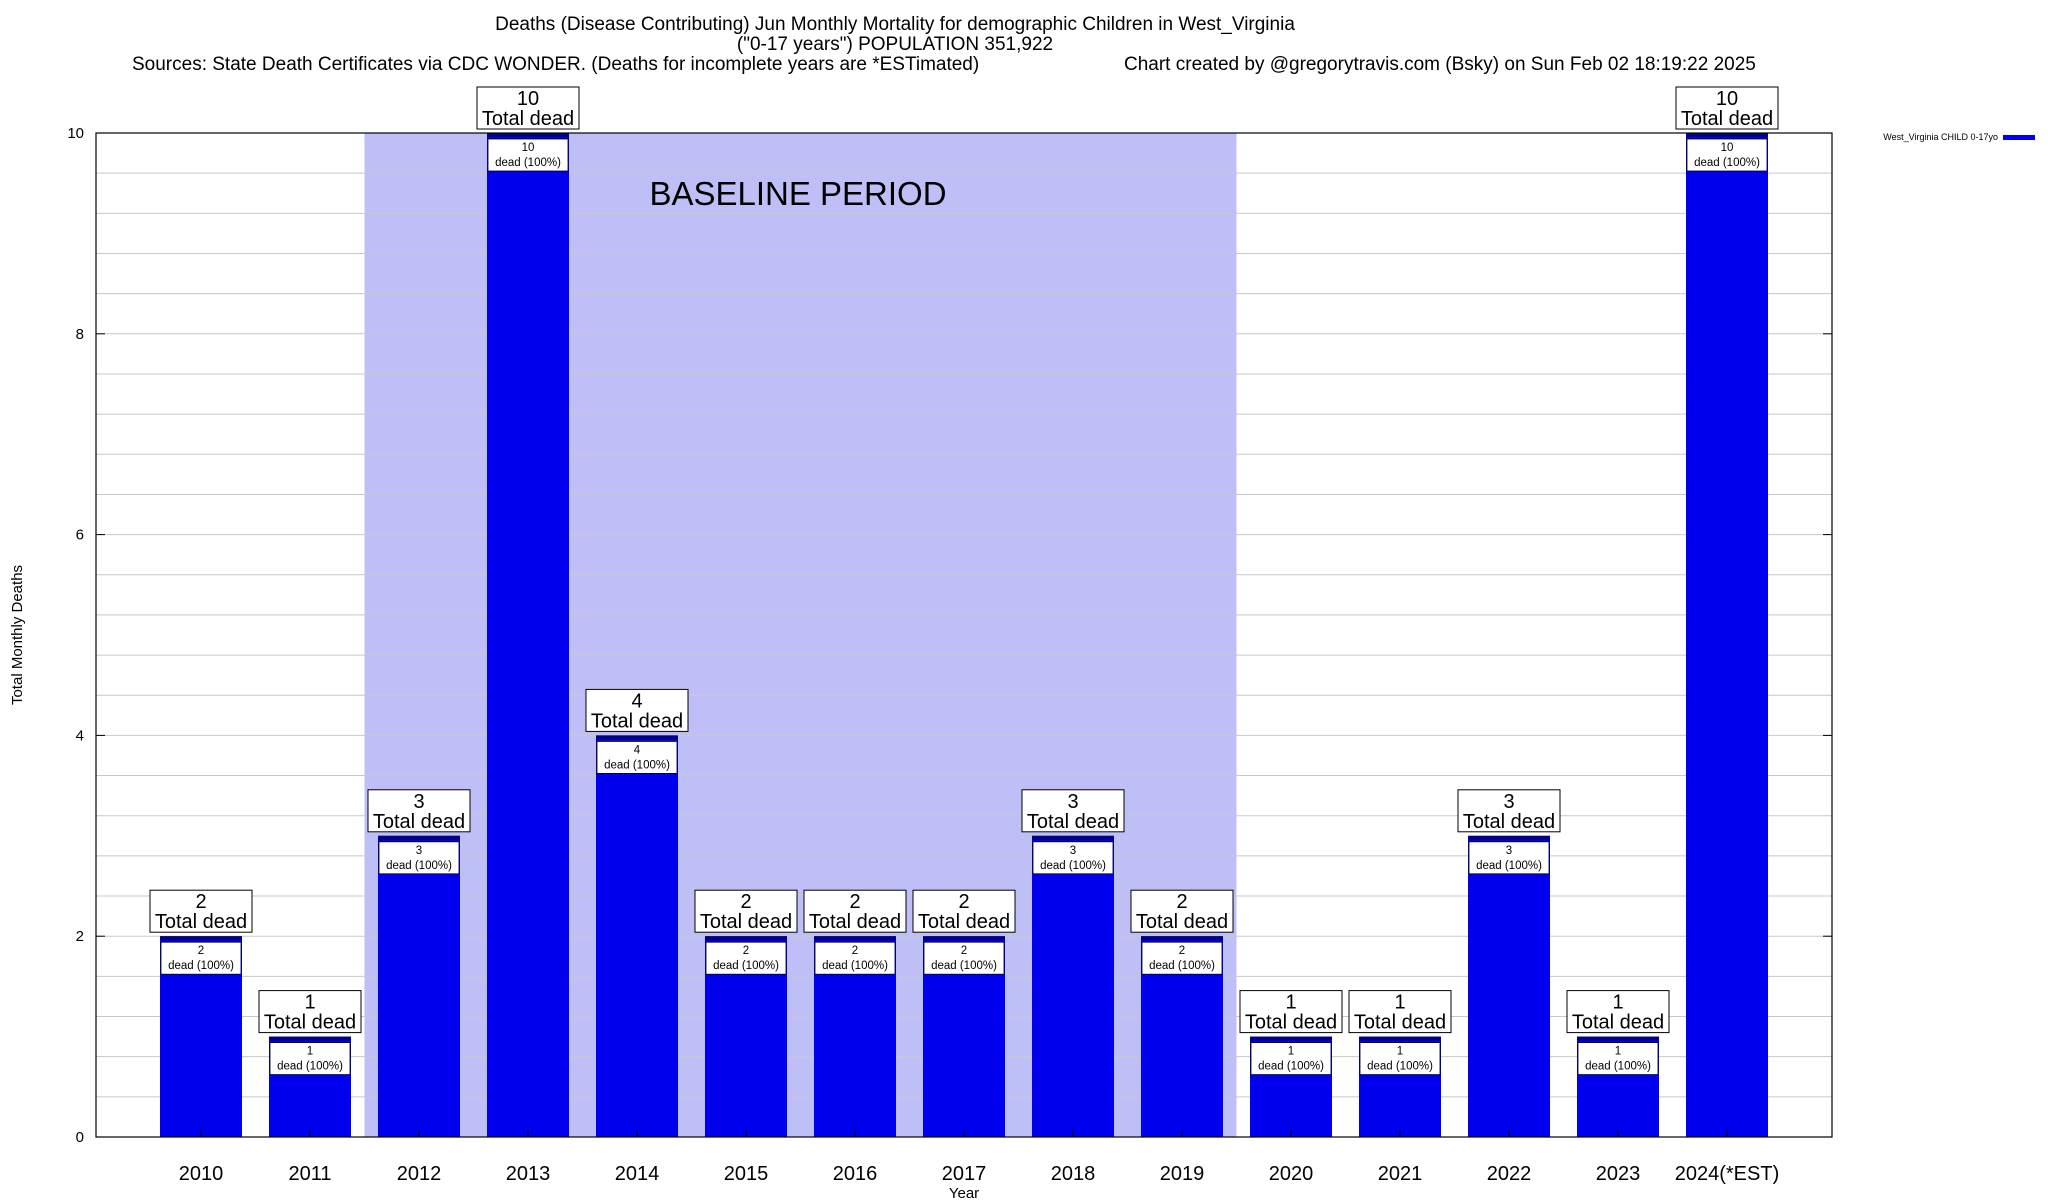 The width and height of the screenshot is (2048, 1200). I want to click on x-tick-label: 2024(*EST), so click(1727, 1174).